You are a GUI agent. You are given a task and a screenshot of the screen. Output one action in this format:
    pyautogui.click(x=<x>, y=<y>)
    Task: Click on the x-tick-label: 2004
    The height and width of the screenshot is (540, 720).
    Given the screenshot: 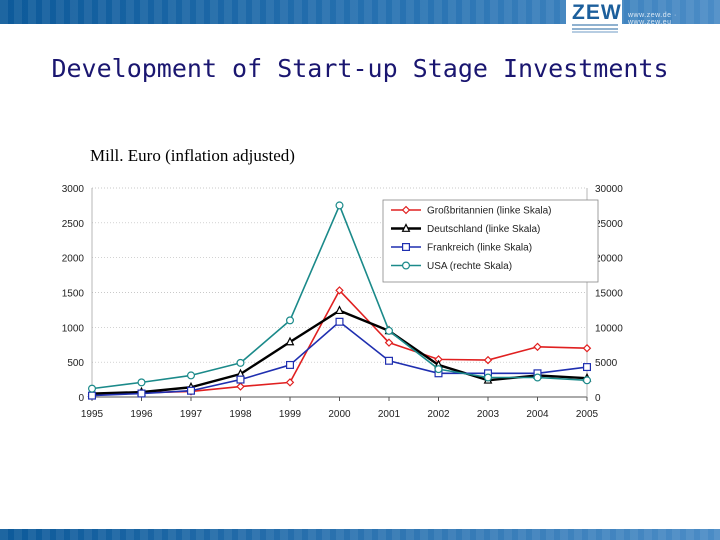 What is the action you would take?
    pyautogui.click(x=537, y=414)
    